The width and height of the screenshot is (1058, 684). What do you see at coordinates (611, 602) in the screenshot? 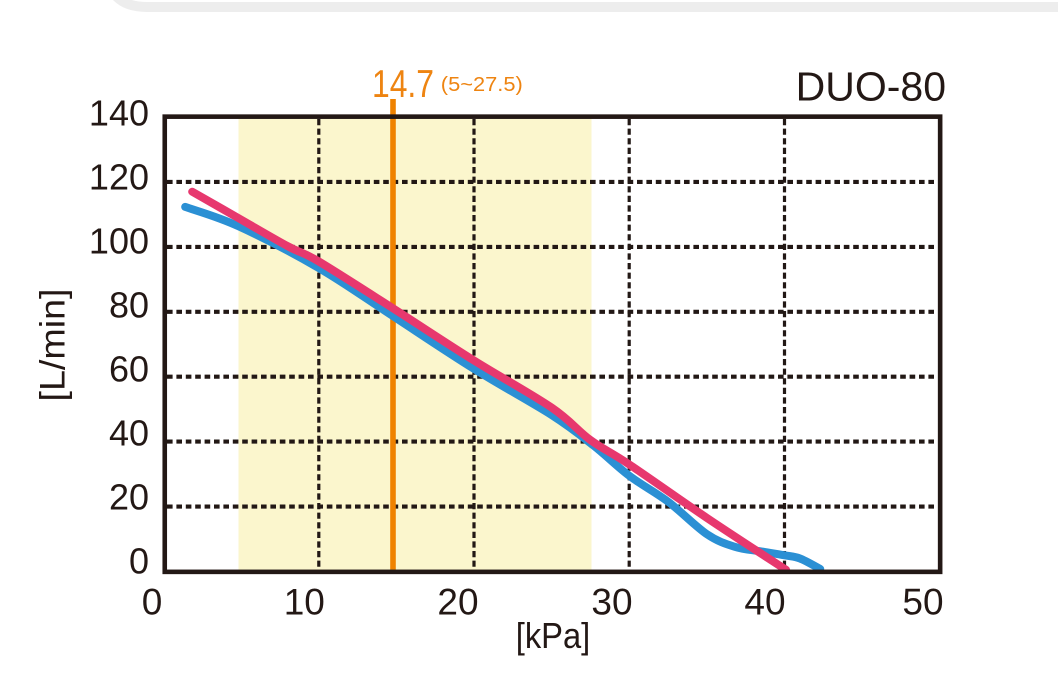
I see `svg-text: 30` at bounding box center [611, 602].